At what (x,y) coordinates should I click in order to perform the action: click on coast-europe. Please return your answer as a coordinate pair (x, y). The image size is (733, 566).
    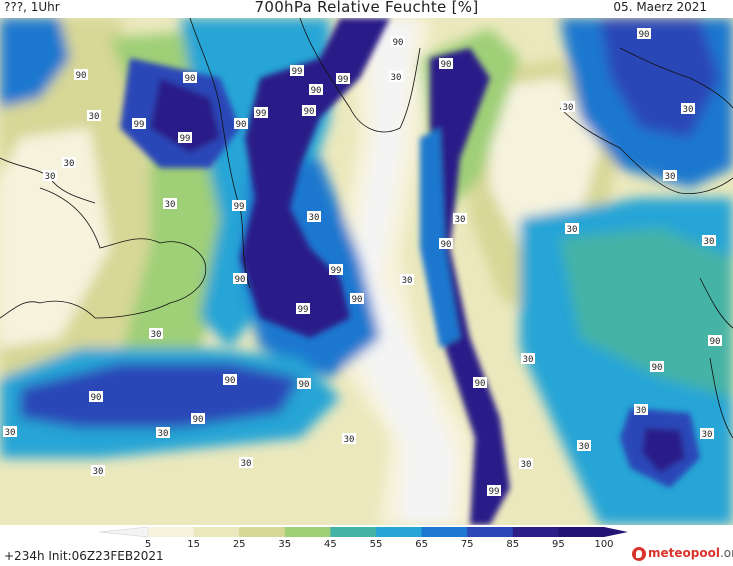
    Looking at the image, I should click on (716, 303).